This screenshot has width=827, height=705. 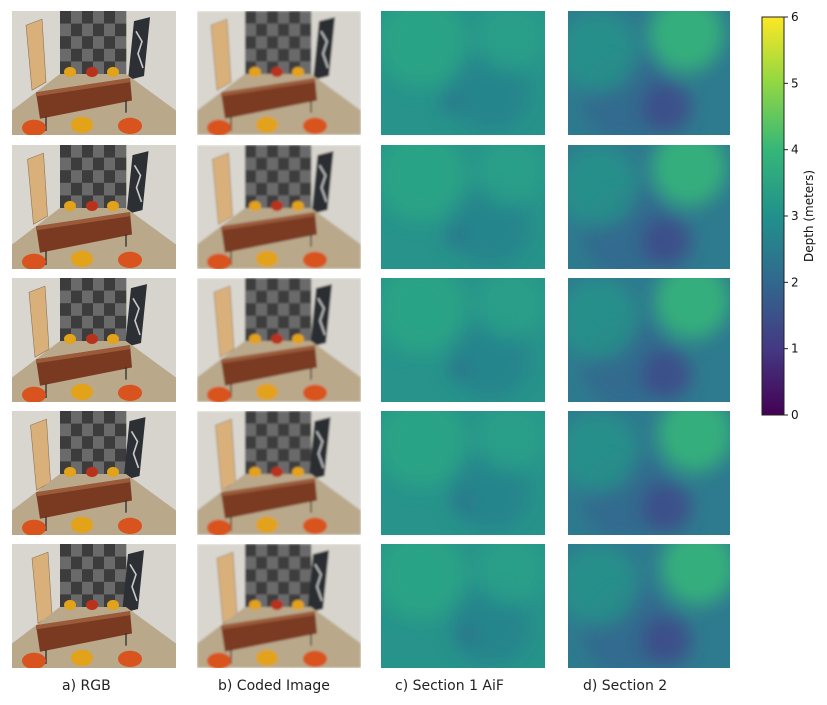 I want to click on colorbar-tick-label: 1, so click(x=795, y=349).